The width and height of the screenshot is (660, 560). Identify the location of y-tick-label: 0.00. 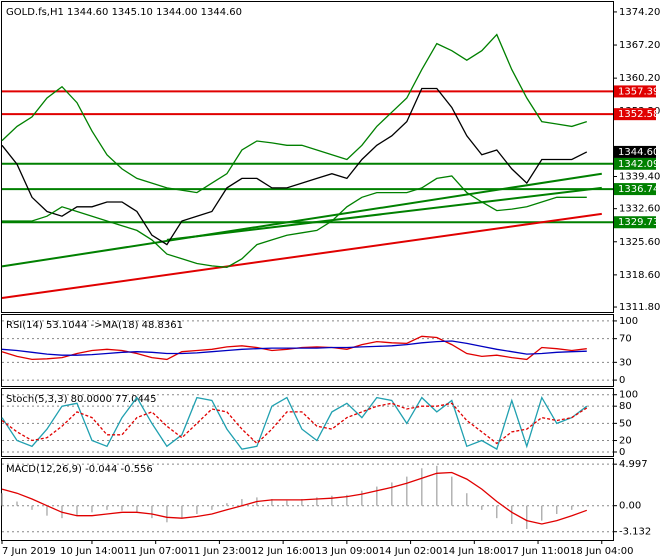
(630, 506).